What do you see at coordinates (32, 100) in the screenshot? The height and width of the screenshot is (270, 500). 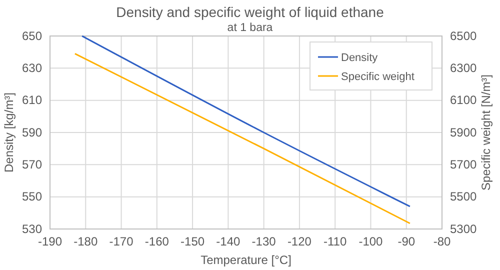 I see `y-tick-label: 610` at bounding box center [32, 100].